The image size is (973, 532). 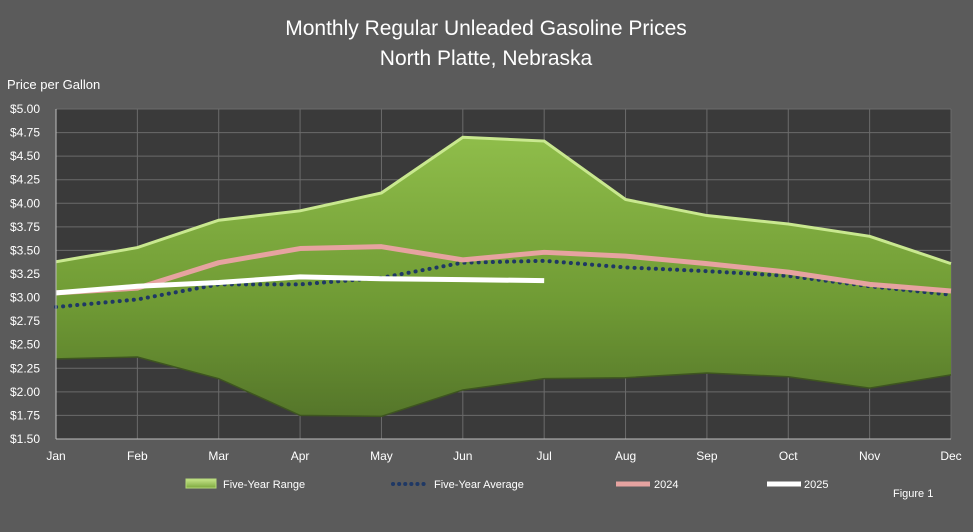 I want to click on y-tick-label: $4.75, so click(x=25, y=133).